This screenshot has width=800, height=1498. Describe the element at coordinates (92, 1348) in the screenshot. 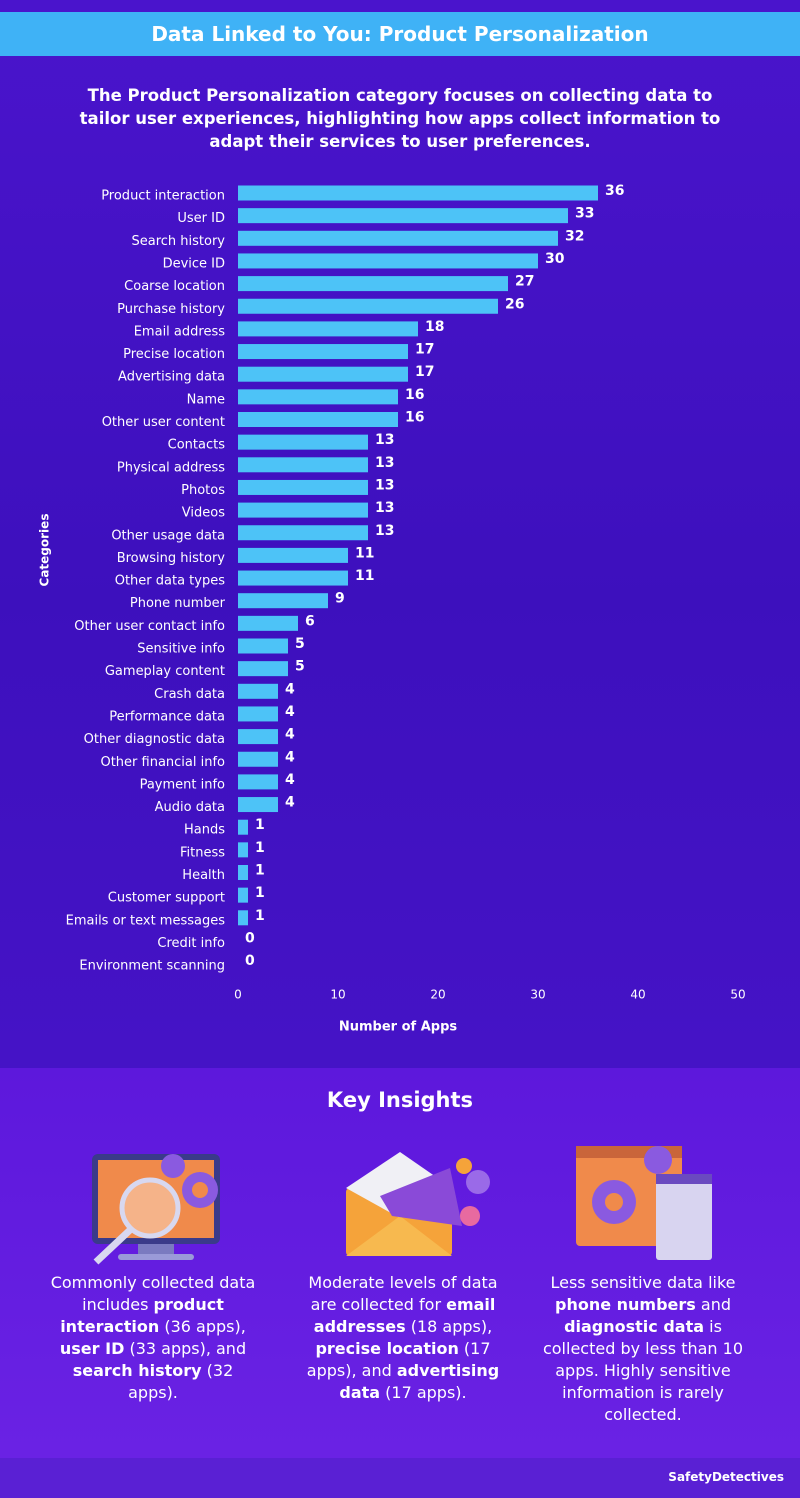

I see `insight-highlight: user ID` at that location.